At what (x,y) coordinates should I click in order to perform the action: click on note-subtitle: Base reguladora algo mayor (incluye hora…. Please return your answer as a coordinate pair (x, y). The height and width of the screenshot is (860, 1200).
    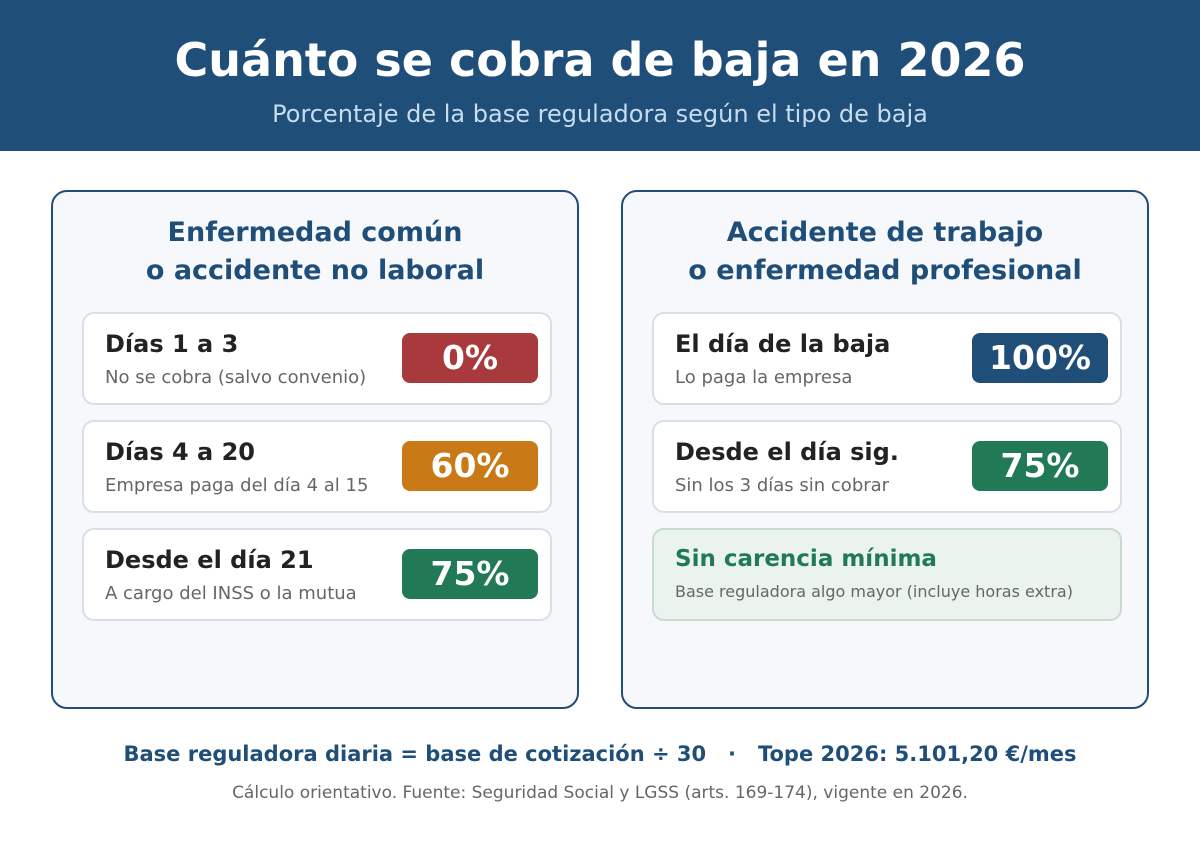
    Looking at the image, I should click on (874, 591).